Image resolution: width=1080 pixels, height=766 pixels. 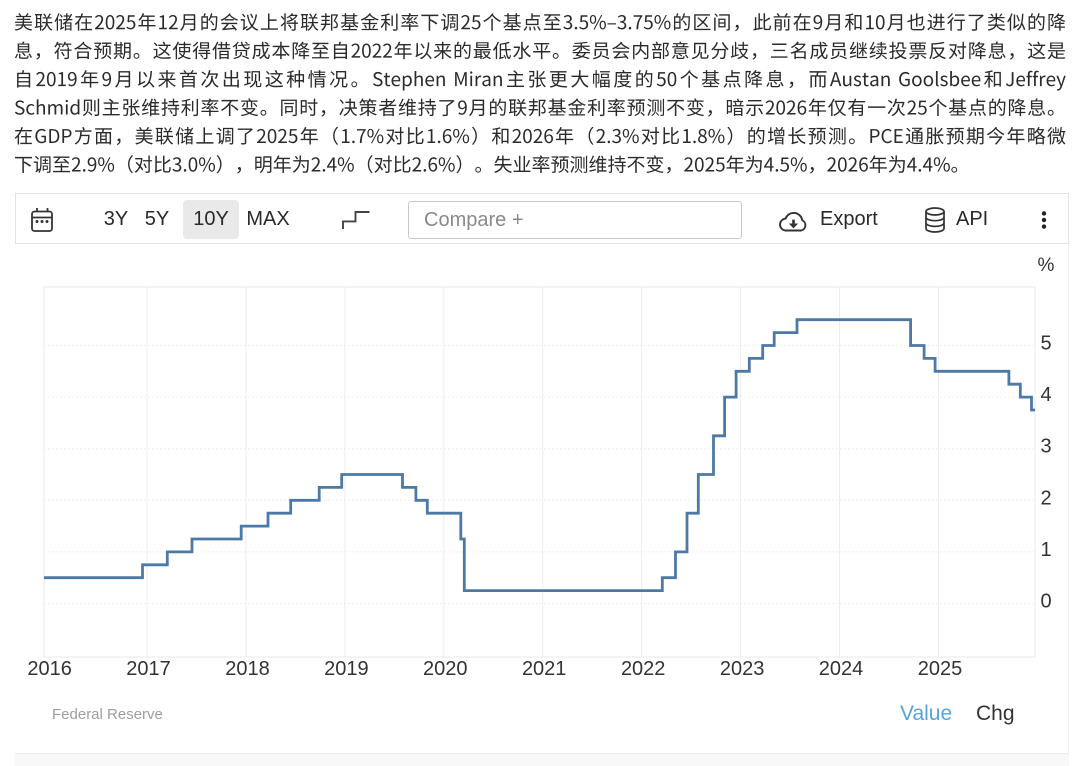 I want to click on svg-text: 2016, so click(x=49, y=669).